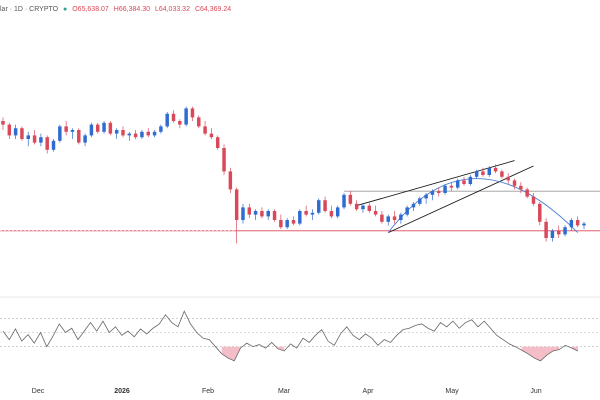 The width and height of the screenshot is (600, 400). Describe the element at coordinates (284, 391) in the screenshot. I see `x-tick-label: Mar` at that location.